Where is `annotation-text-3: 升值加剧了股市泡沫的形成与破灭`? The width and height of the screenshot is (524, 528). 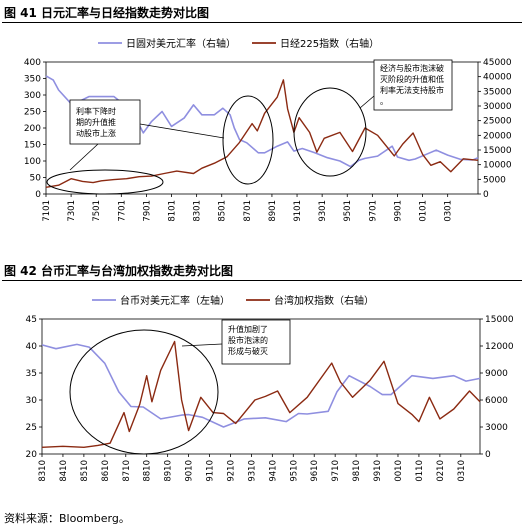
annotation-text-3: 升值加剧了股市泡沫的形成与破灭 is located at coordinates (248, 340).